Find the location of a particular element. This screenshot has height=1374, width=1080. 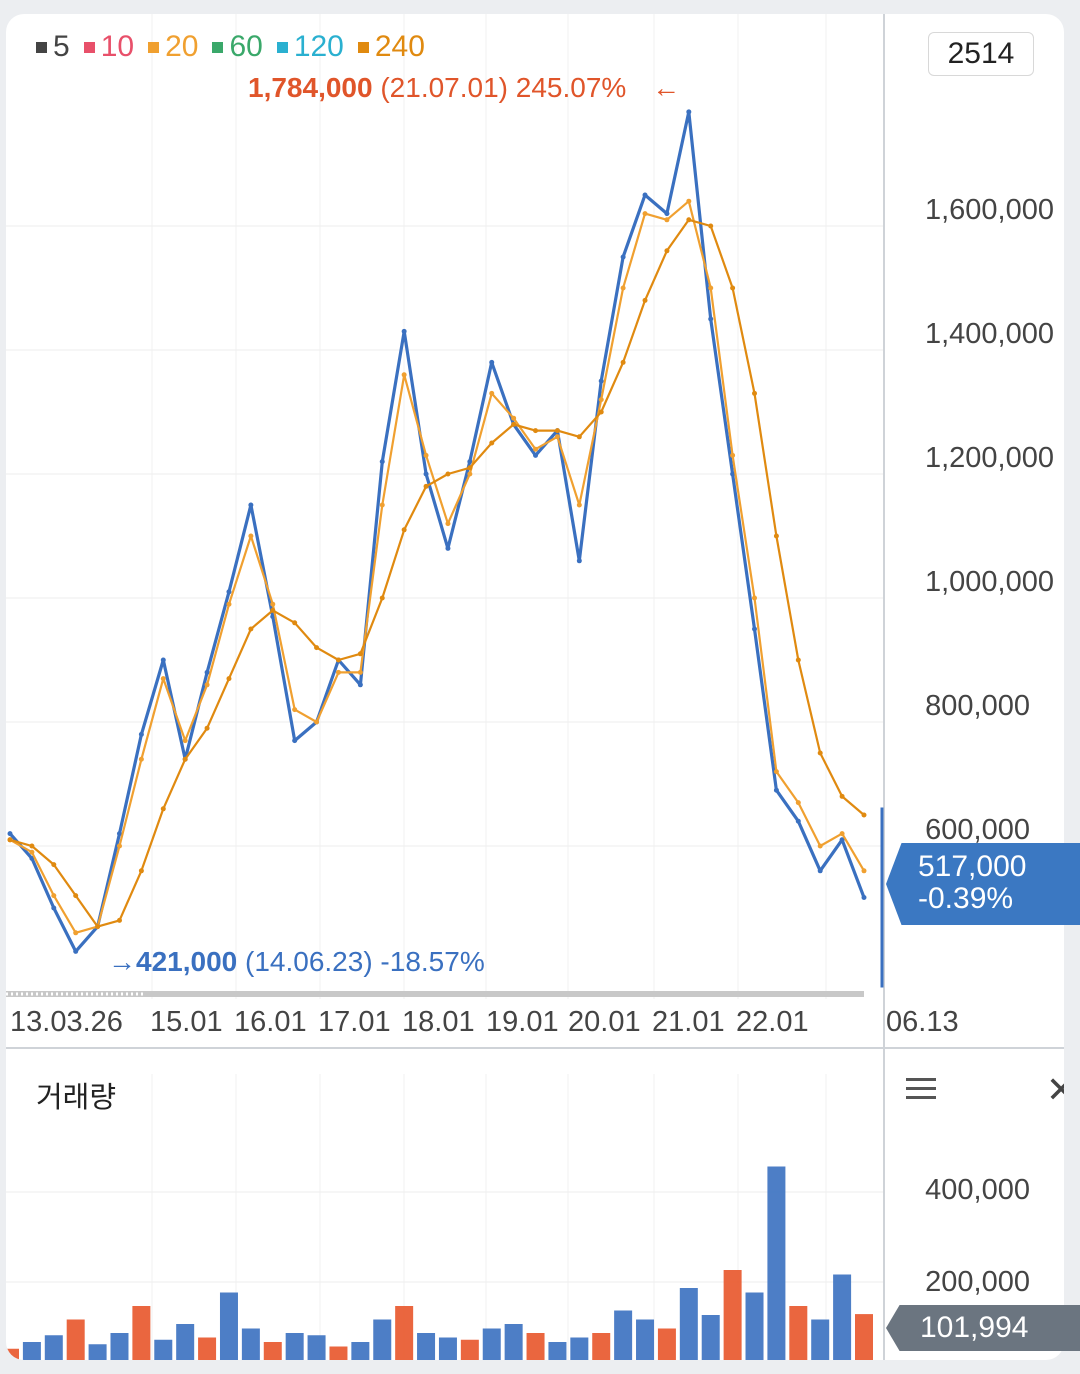

high-arrow-icon: ← is located at coordinates (666, 87).